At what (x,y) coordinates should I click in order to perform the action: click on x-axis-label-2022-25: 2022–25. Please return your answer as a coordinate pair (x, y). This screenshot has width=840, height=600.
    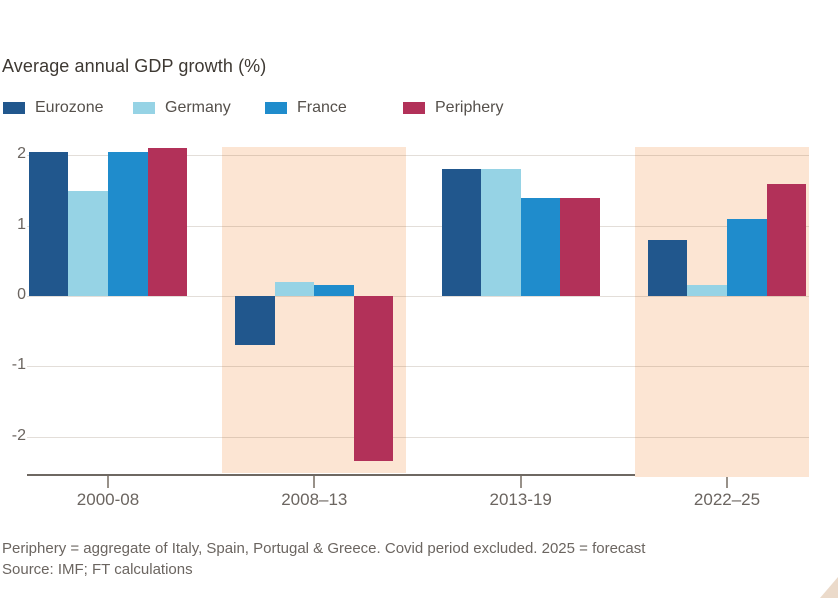
    Looking at the image, I should click on (727, 499).